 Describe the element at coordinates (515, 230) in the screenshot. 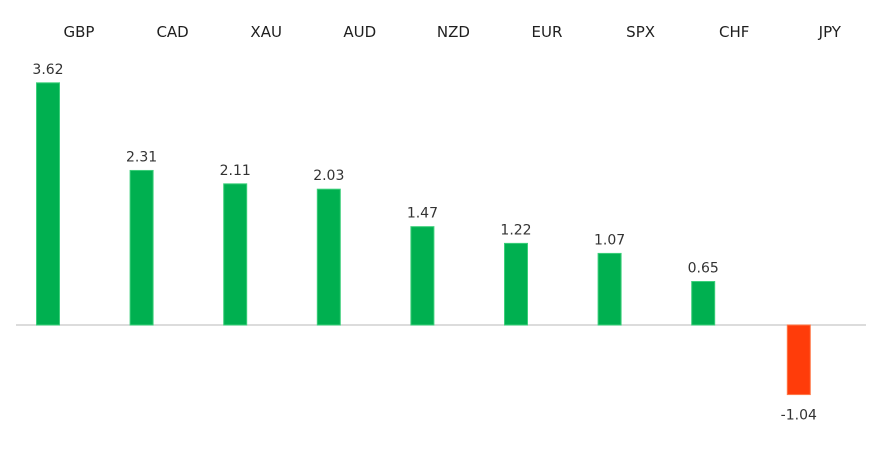

I see `value-label-eur: 1.22` at that location.